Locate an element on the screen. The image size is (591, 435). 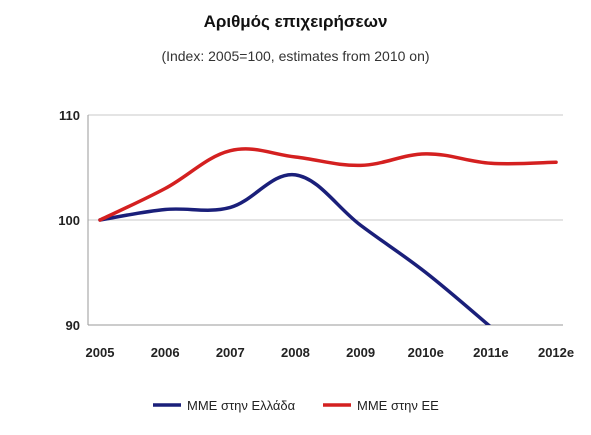
x-tick-label: 2009 is located at coordinates (360, 352).